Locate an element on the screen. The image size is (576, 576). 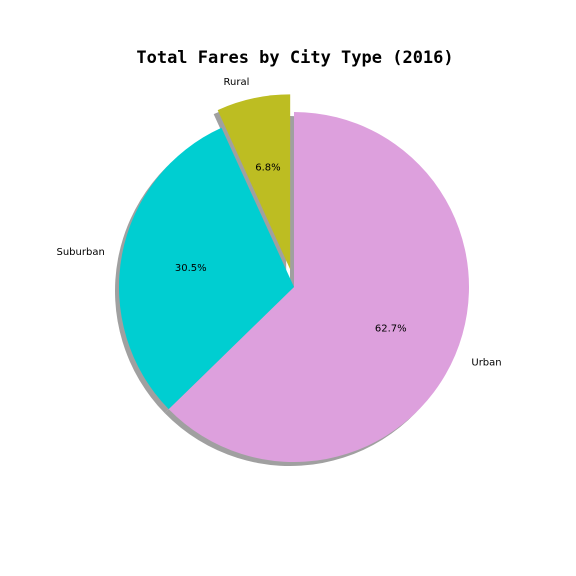
slice-label-rural: Rural is located at coordinates (237, 82).